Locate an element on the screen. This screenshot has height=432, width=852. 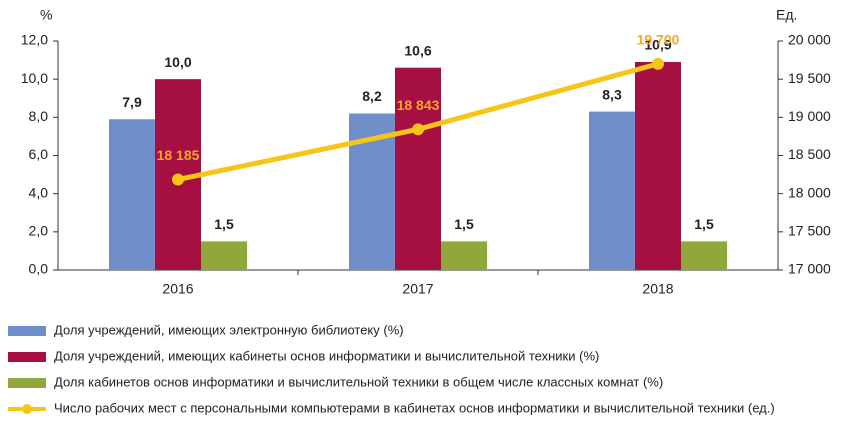
value-label: 10,9 is located at coordinates (657, 45).